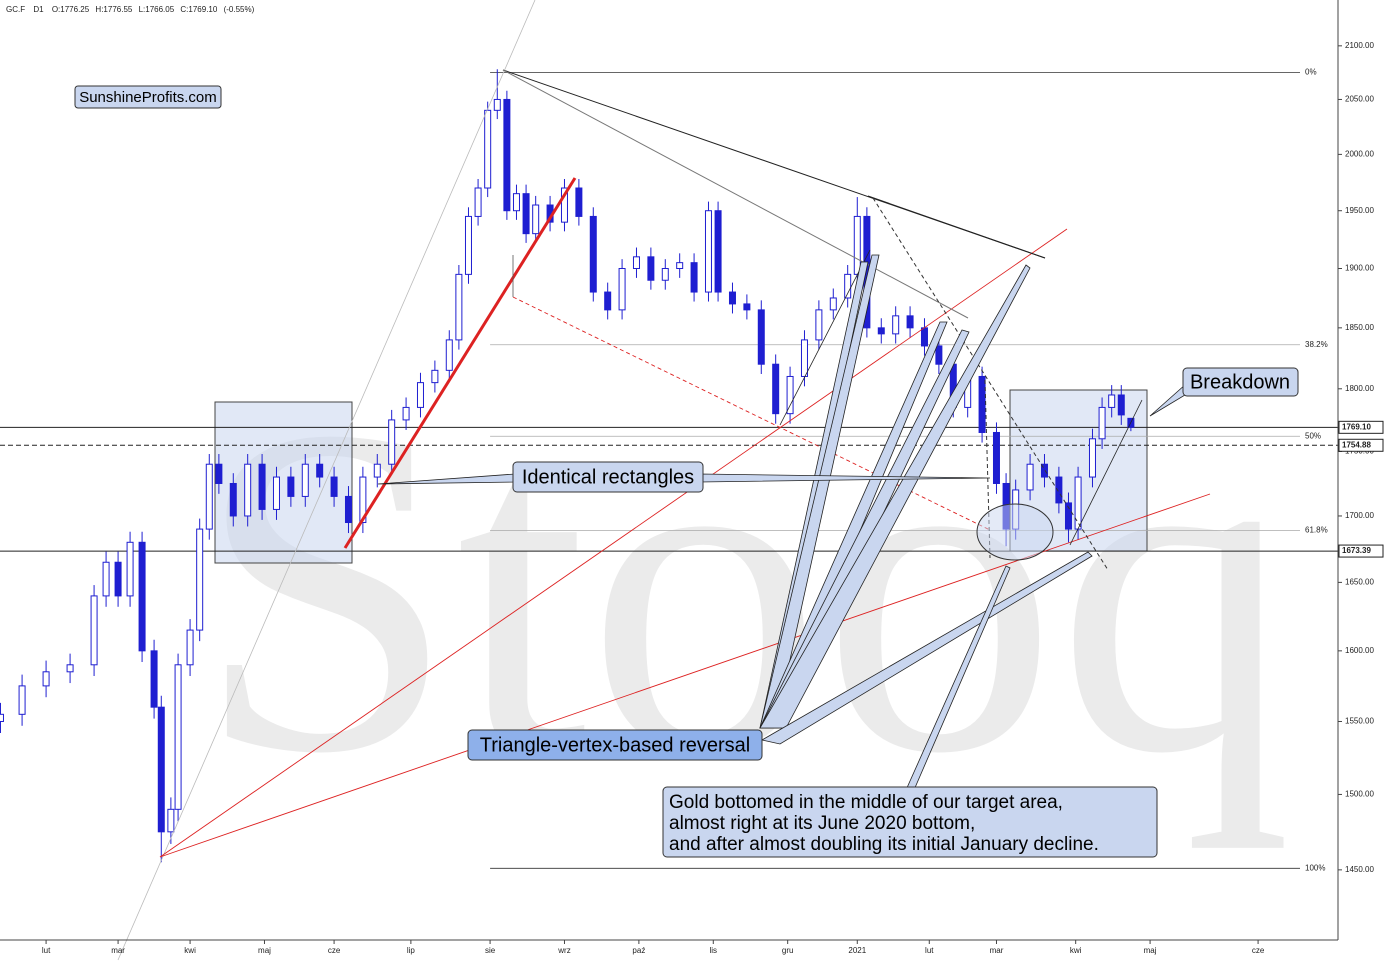 The height and width of the screenshot is (962, 1385). I want to click on change: (-0.55%), so click(239, 9).